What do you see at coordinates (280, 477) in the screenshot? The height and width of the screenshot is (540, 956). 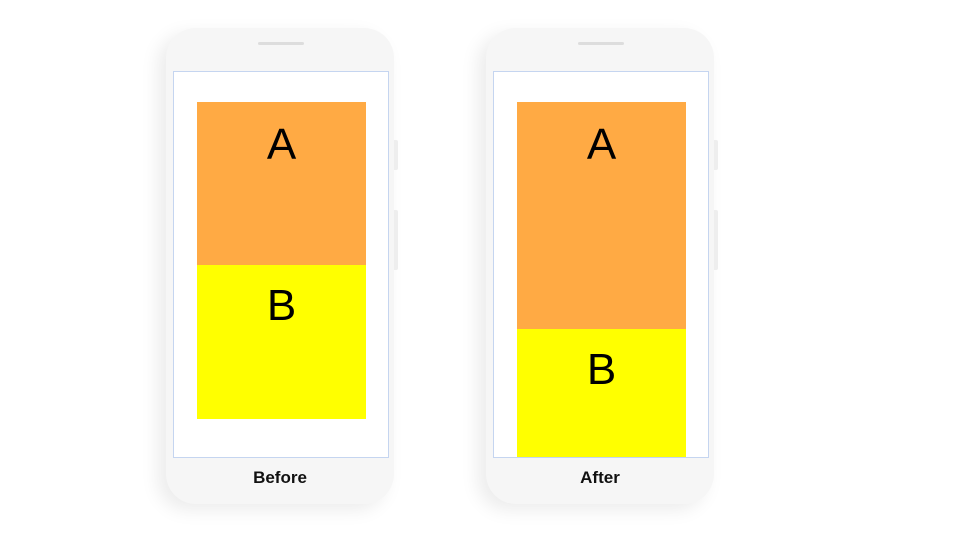 I see `phone-caption: Before` at bounding box center [280, 477].